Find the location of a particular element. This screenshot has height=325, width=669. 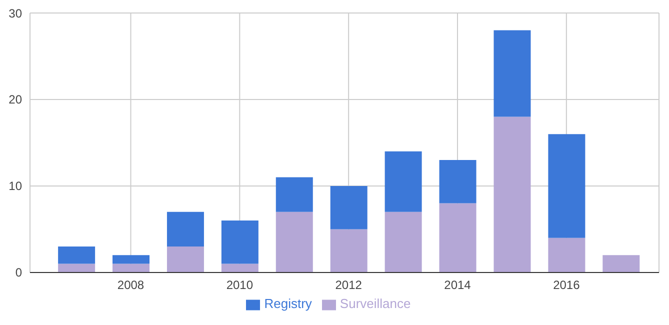

legend-label: Surveillance is located at coordinates (375, 304).